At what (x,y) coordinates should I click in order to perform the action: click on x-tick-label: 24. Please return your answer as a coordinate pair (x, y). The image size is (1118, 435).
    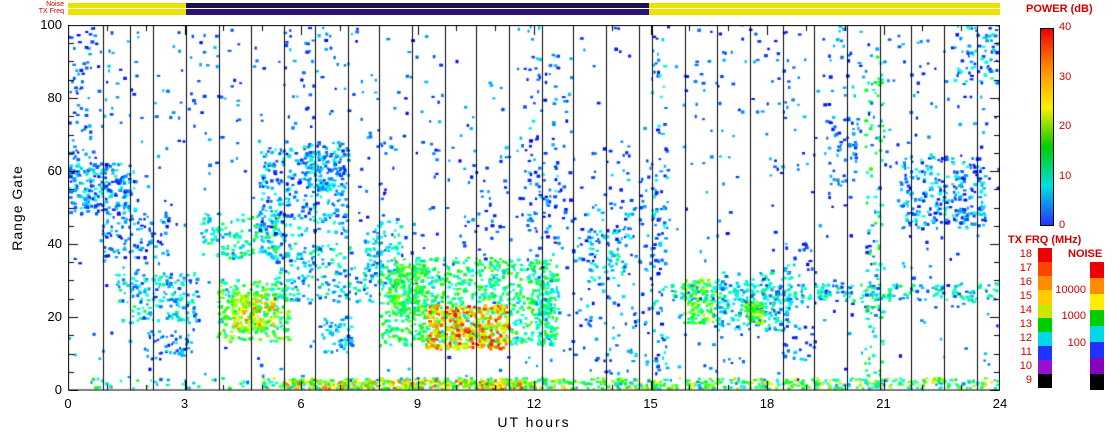
    Looking at the image, I should click on (1000, 403).